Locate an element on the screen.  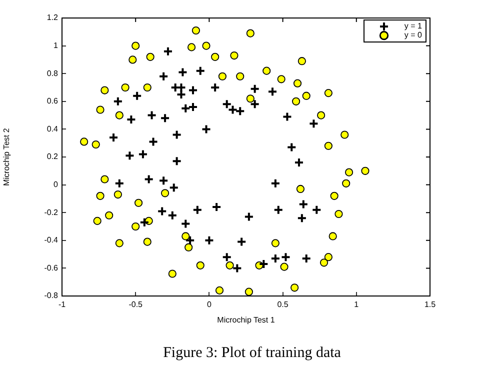
y-tick-label: -0.2 is located at coordinates (51, 212).